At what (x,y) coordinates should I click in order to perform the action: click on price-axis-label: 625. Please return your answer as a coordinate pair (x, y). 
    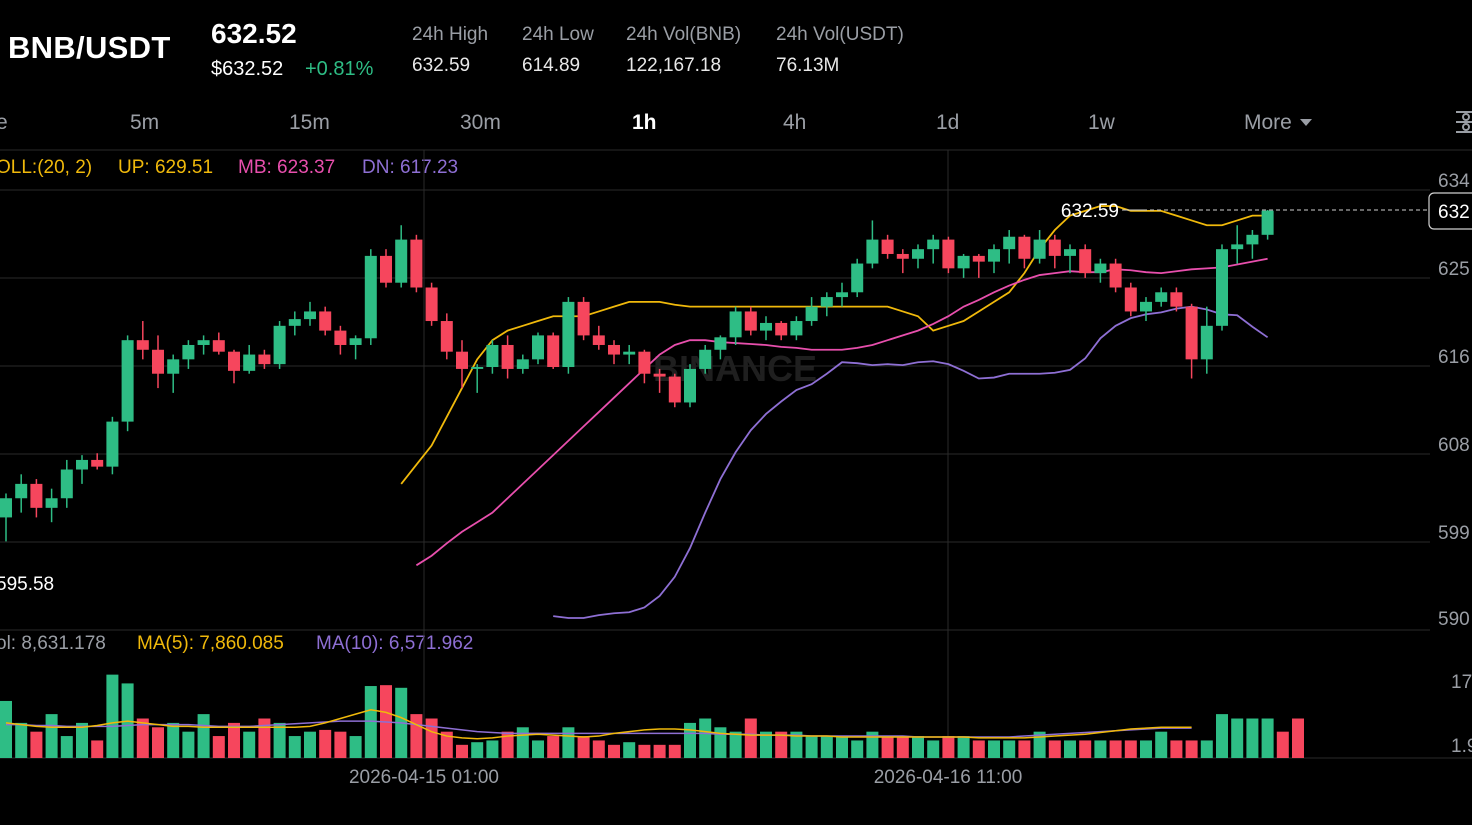
    Looking at the image, I should click on (1454, 269).